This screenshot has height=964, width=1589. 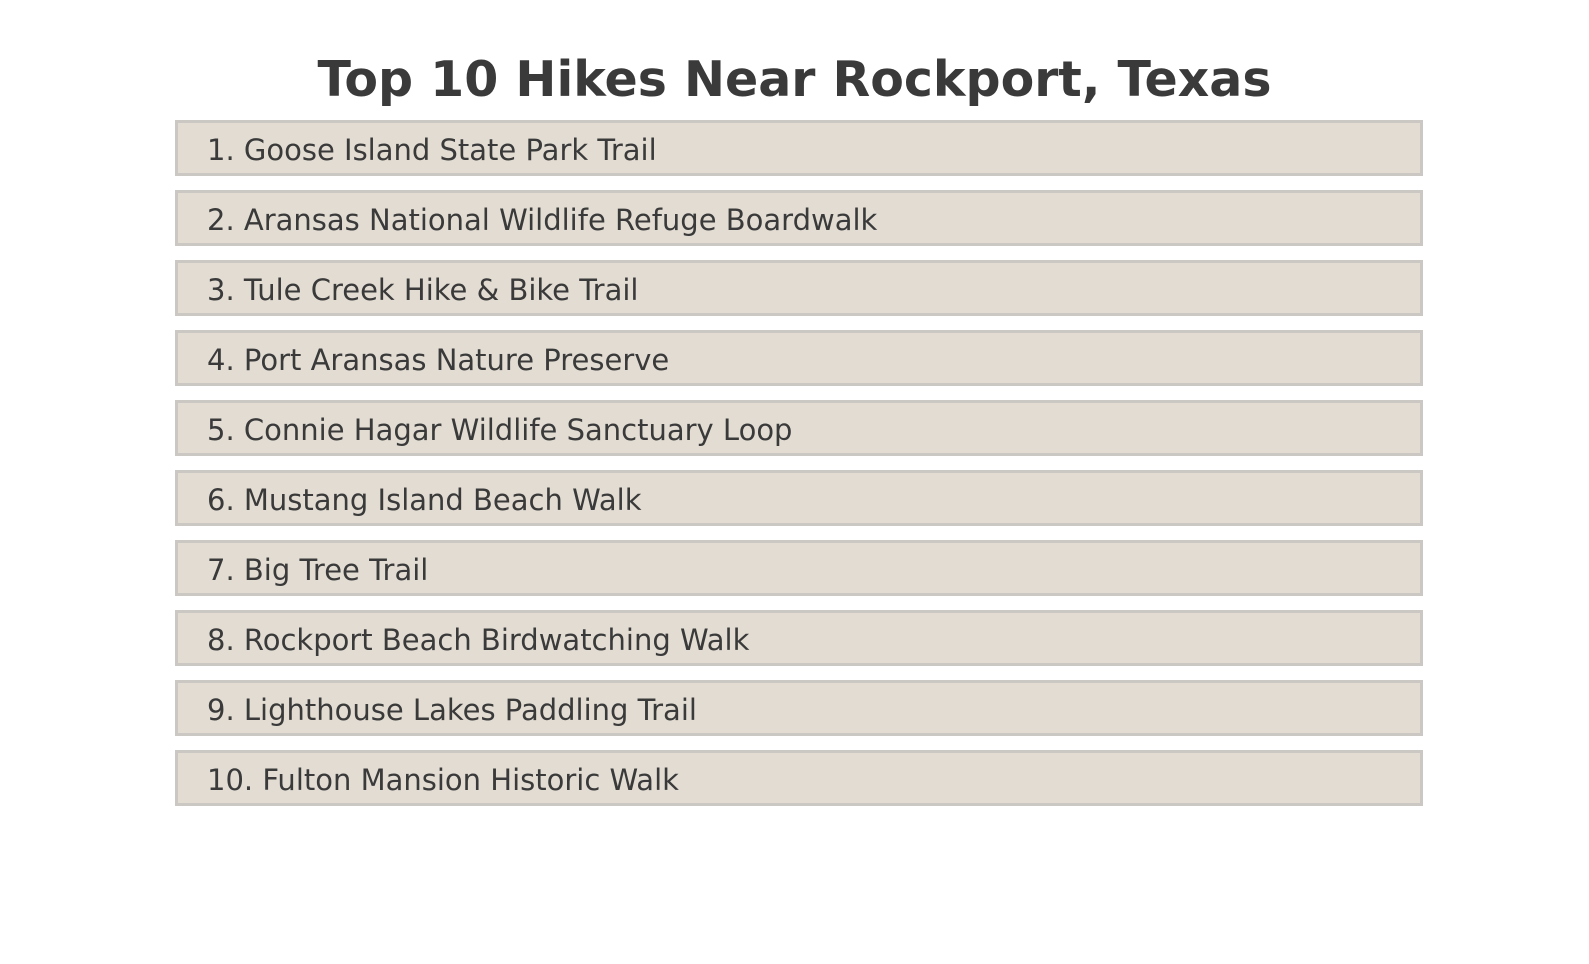 I want to click on list-item-hike-8: 8. Rockport Beach Birdwatching Walk, so click(x=799, y=638).